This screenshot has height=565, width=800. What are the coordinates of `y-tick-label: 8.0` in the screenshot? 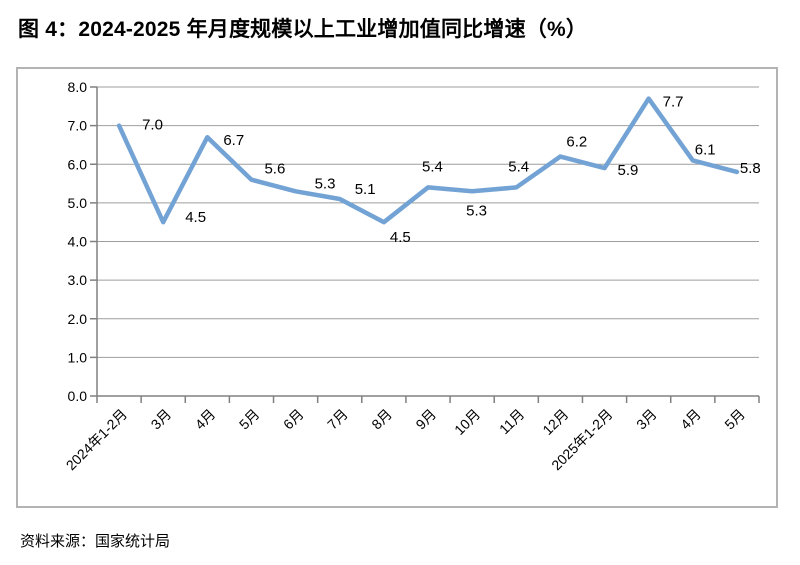 It's located at (78, 87).